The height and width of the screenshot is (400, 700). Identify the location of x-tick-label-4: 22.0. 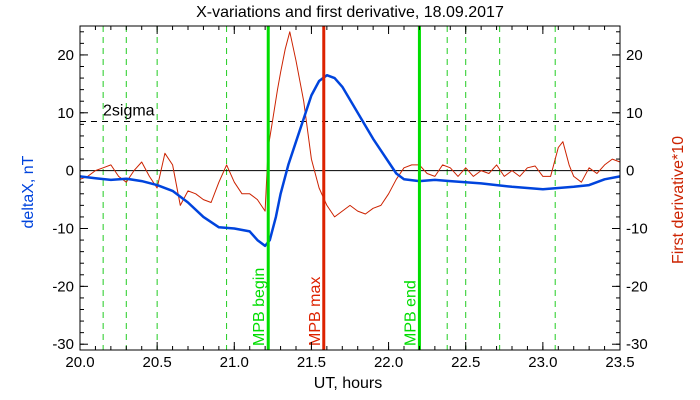
(388, 362).